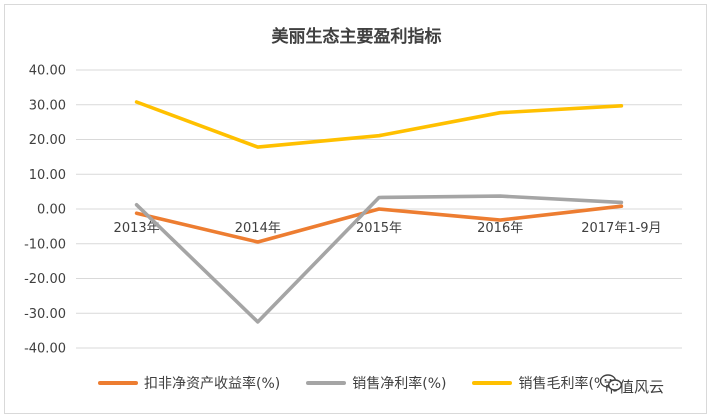 The height and width of the screenshot is (420, 713). What do you see at coordinates (137, 228) in the screenshot?
I see `x-tick-label: 2013年` at bounding box center [137, 228].